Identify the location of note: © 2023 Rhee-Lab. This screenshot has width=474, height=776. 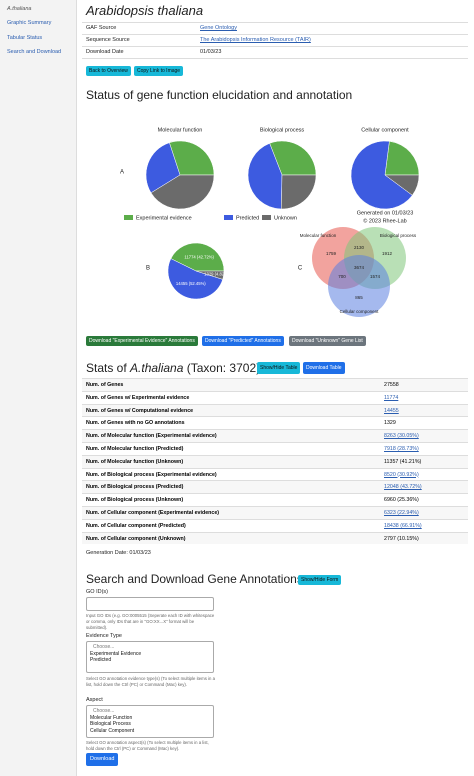
(385, 220).